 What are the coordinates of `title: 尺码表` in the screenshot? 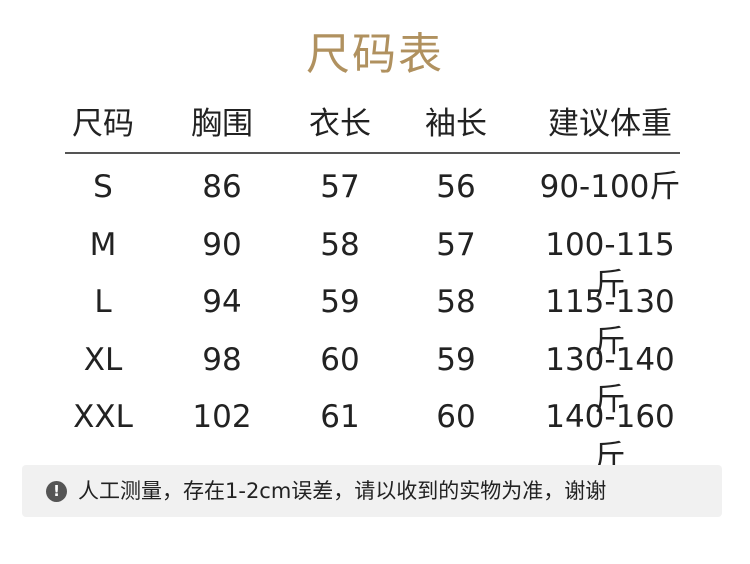 It's located at (375, 54).